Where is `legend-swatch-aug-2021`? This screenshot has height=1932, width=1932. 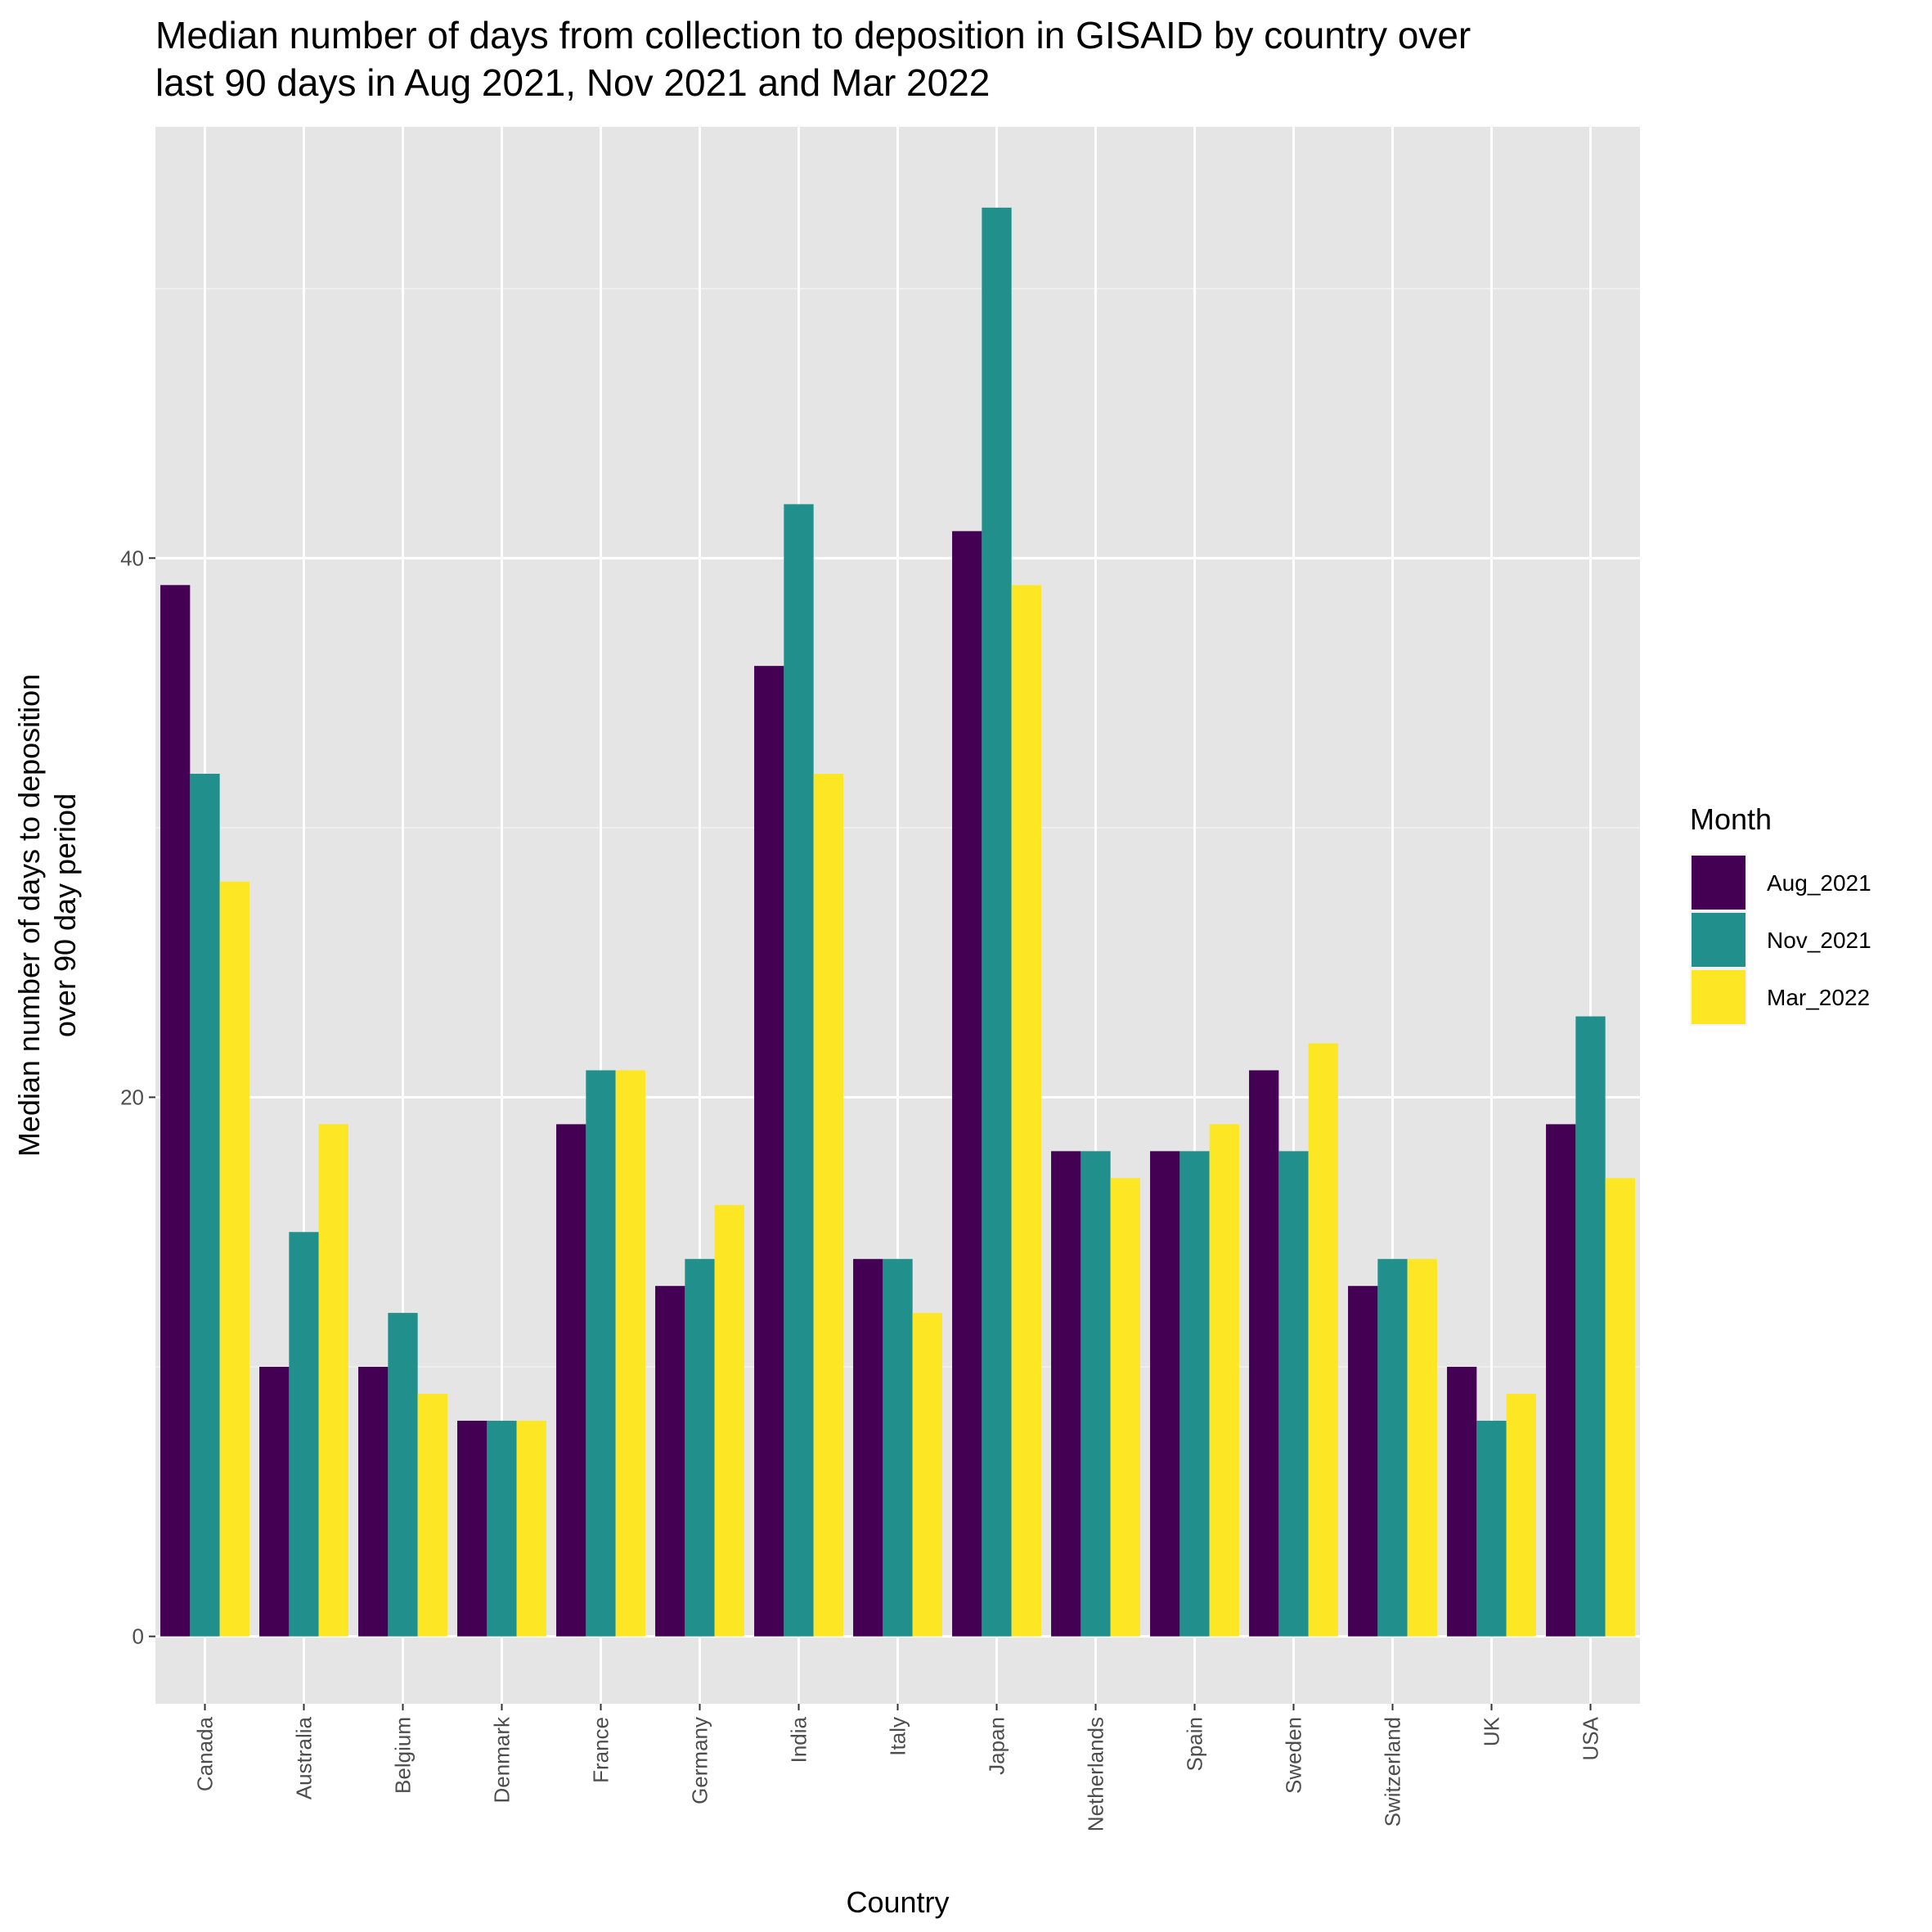 legend-swatch-aug-2021 is located at coordinates (1719, 883).